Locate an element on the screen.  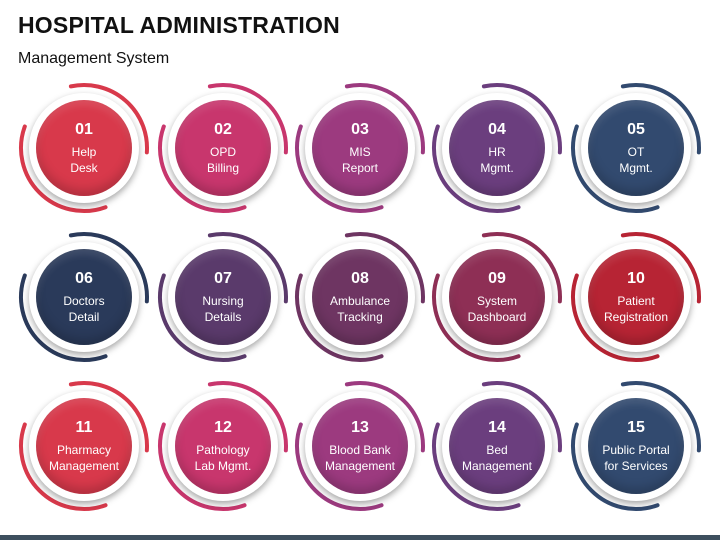
circle-frame: 13 Blood Bank Management is located at coordinates (360, 446).